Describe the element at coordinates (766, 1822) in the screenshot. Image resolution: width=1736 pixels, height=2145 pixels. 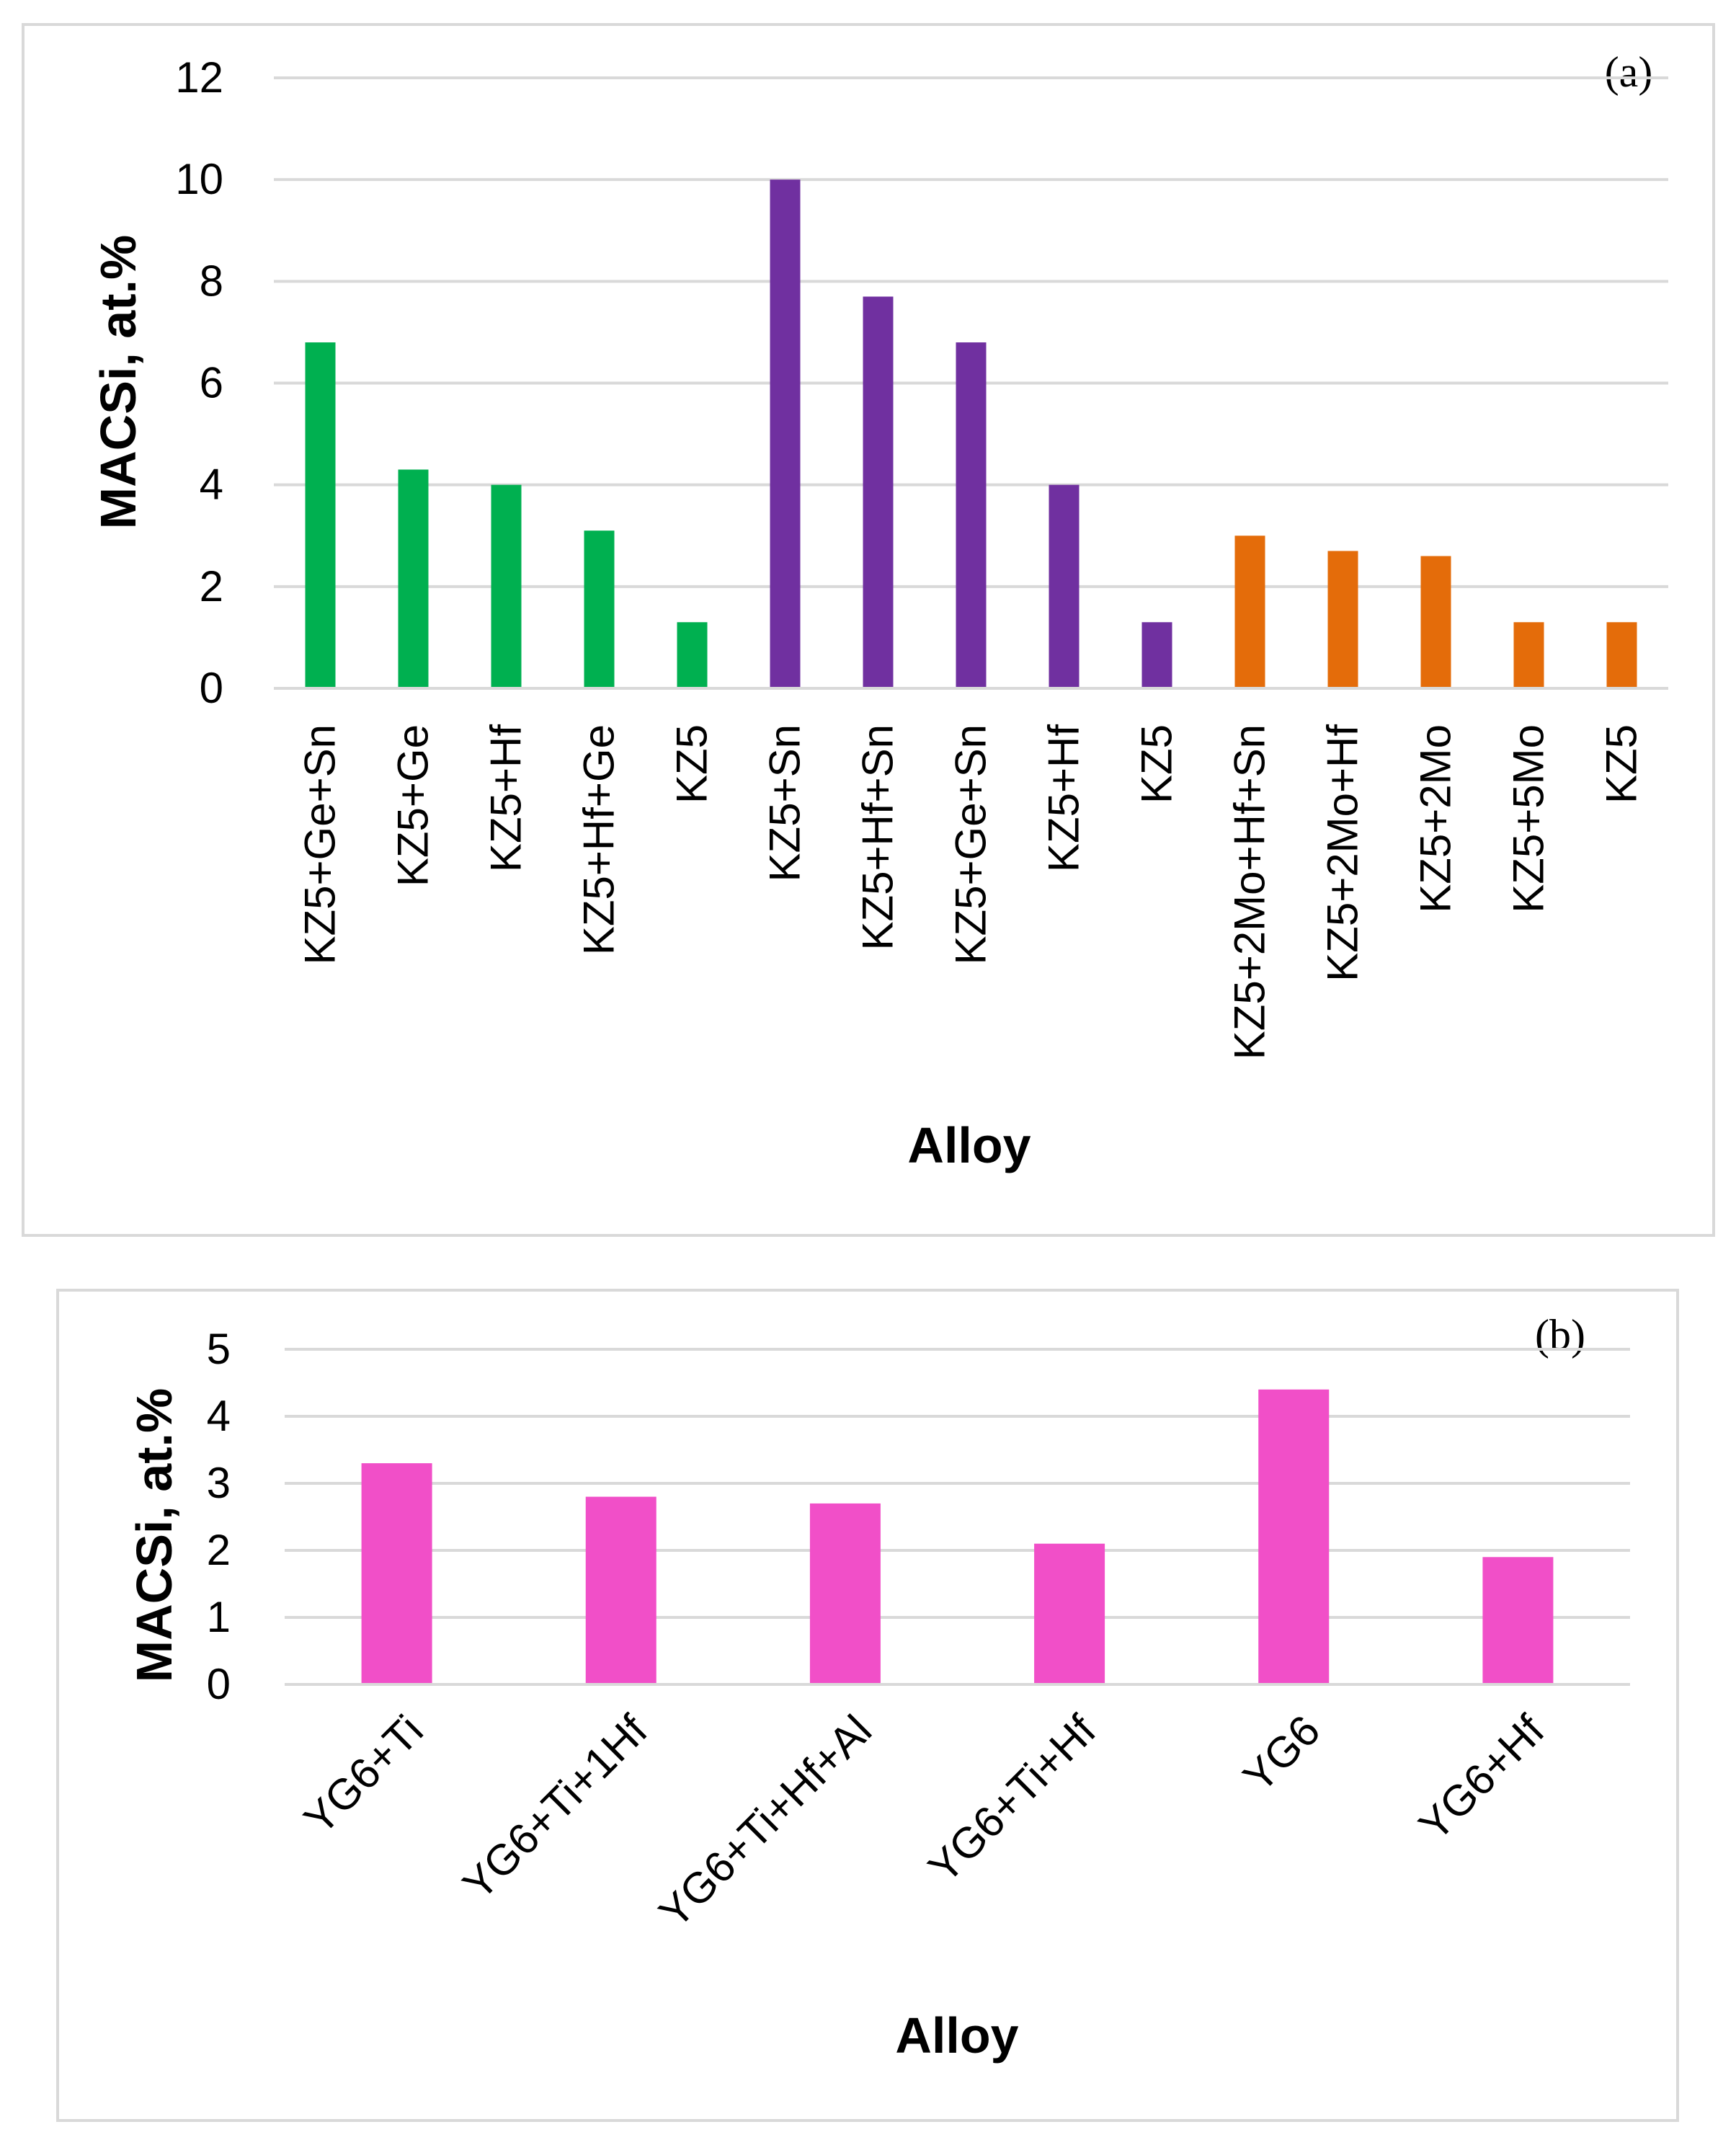
I see `x-tick-label-b: YG6+Ti+Hf+Al` at that location.